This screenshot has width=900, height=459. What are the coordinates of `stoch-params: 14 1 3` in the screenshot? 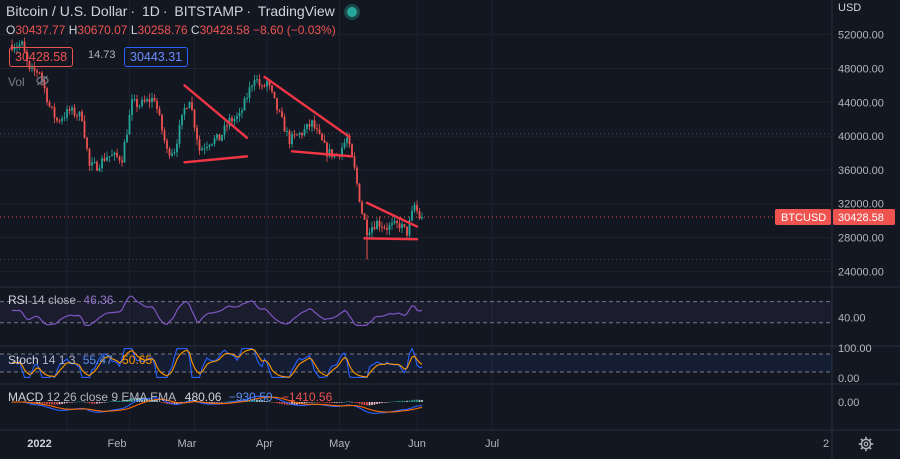 It's located at (59, 360).